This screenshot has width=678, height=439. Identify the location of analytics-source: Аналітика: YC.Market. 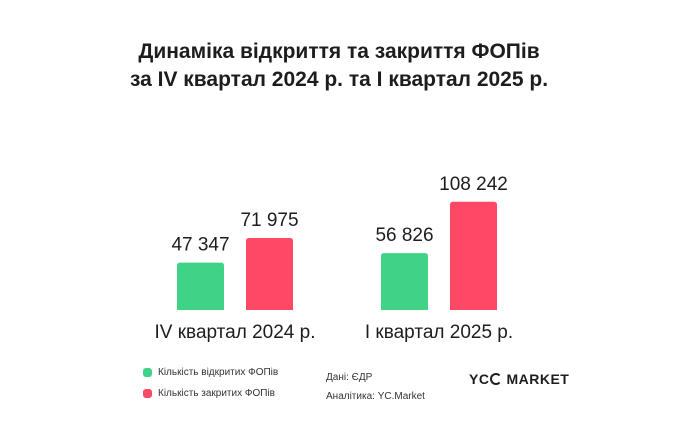
(375, 396).